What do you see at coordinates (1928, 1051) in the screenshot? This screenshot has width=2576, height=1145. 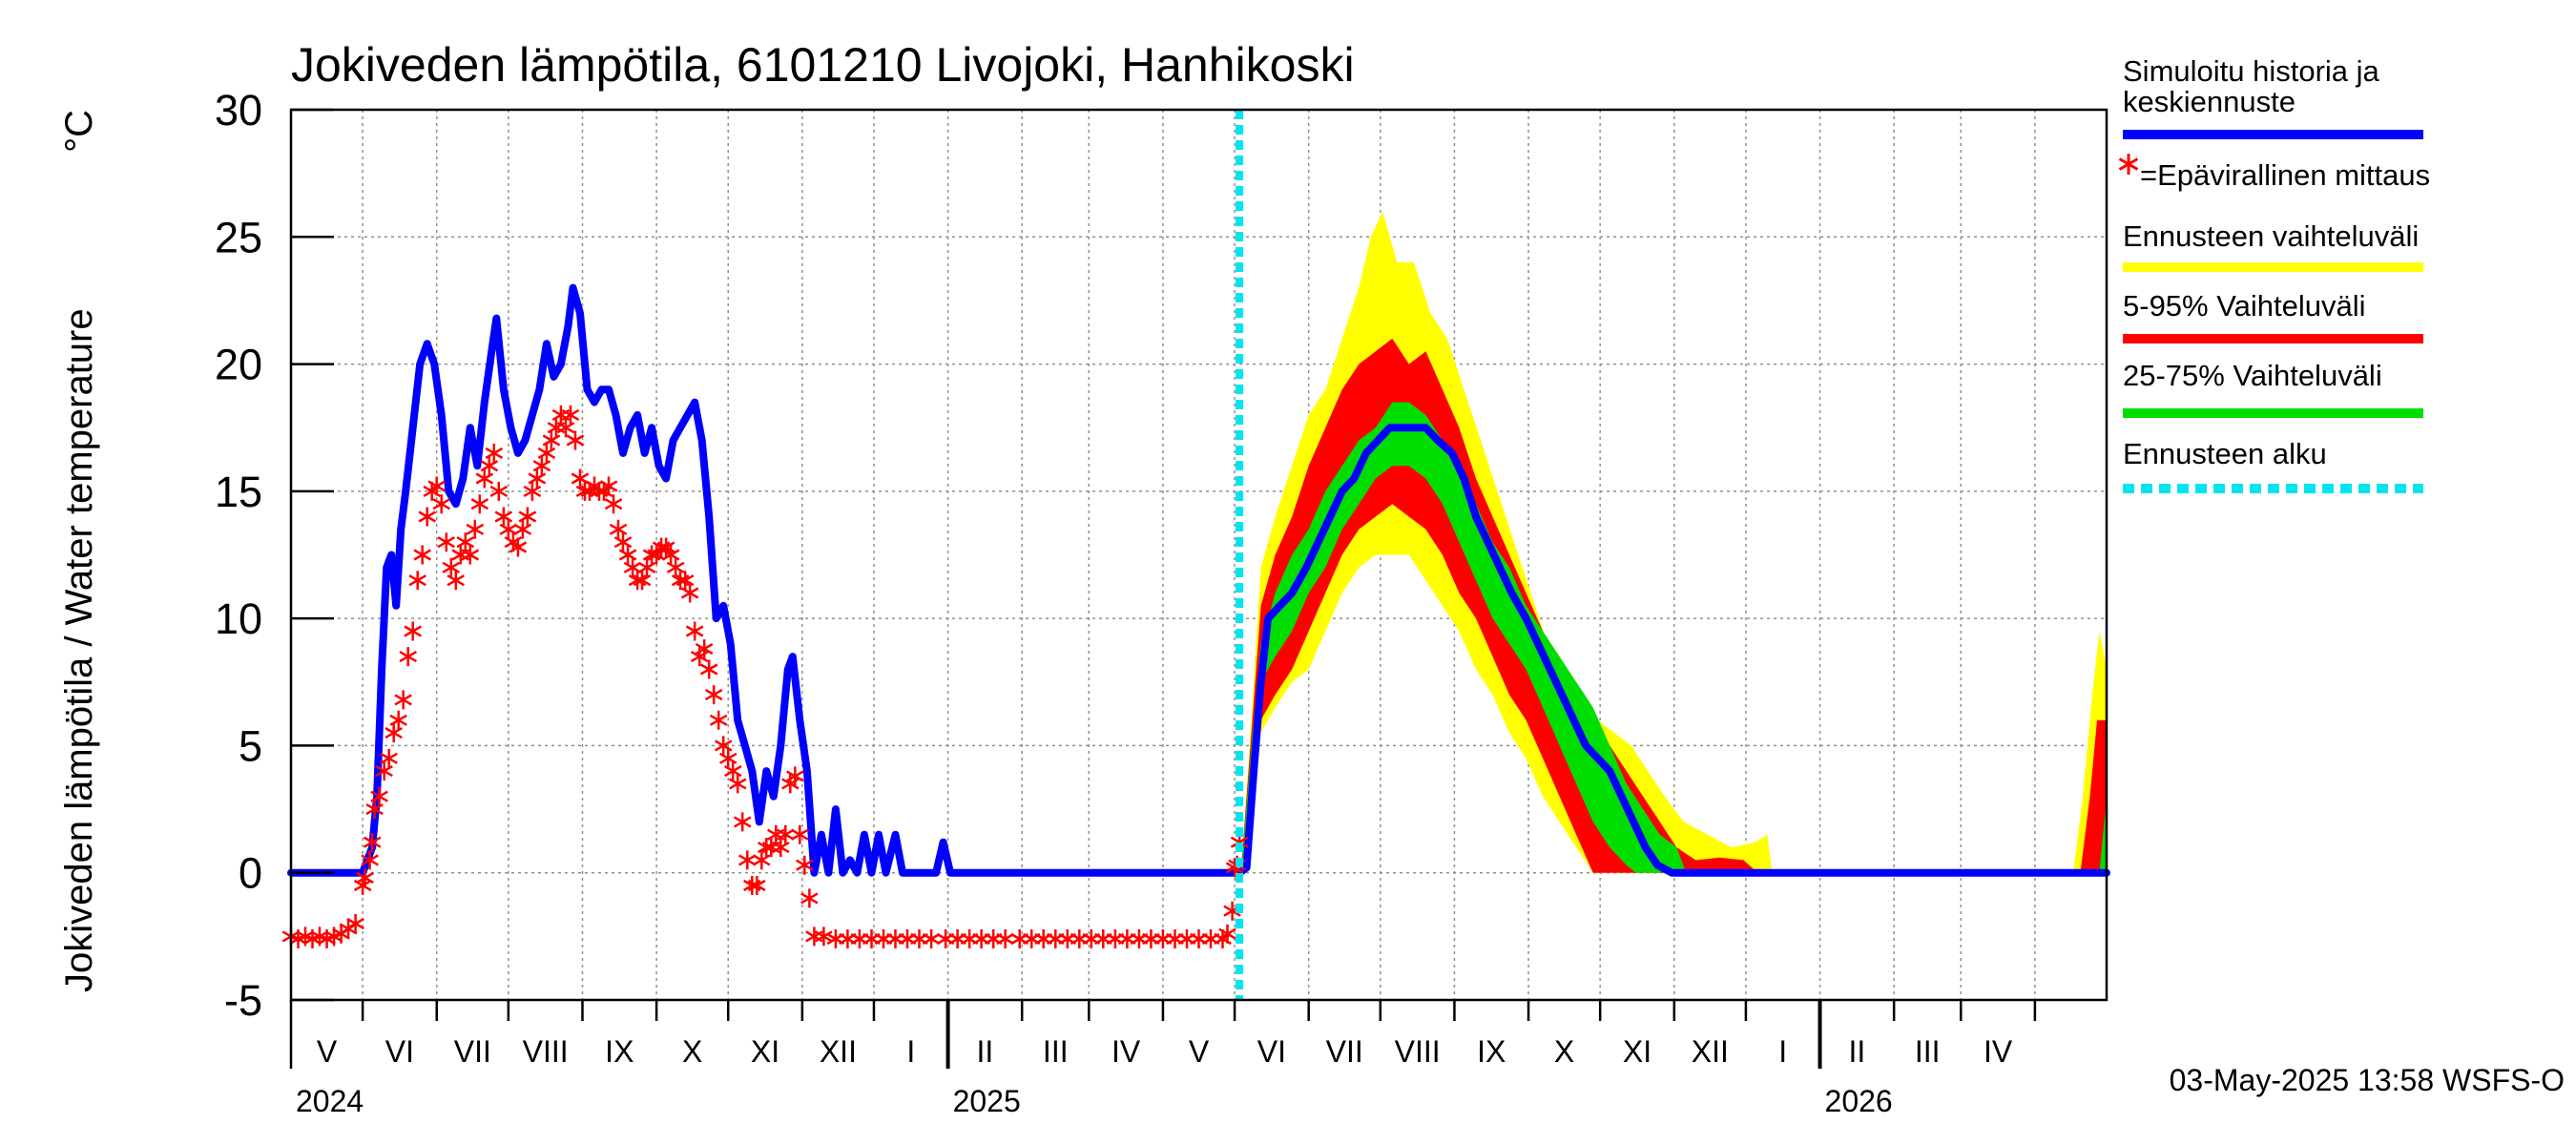 I see `x-month-label: III` at bounding box center [1928, 1051].